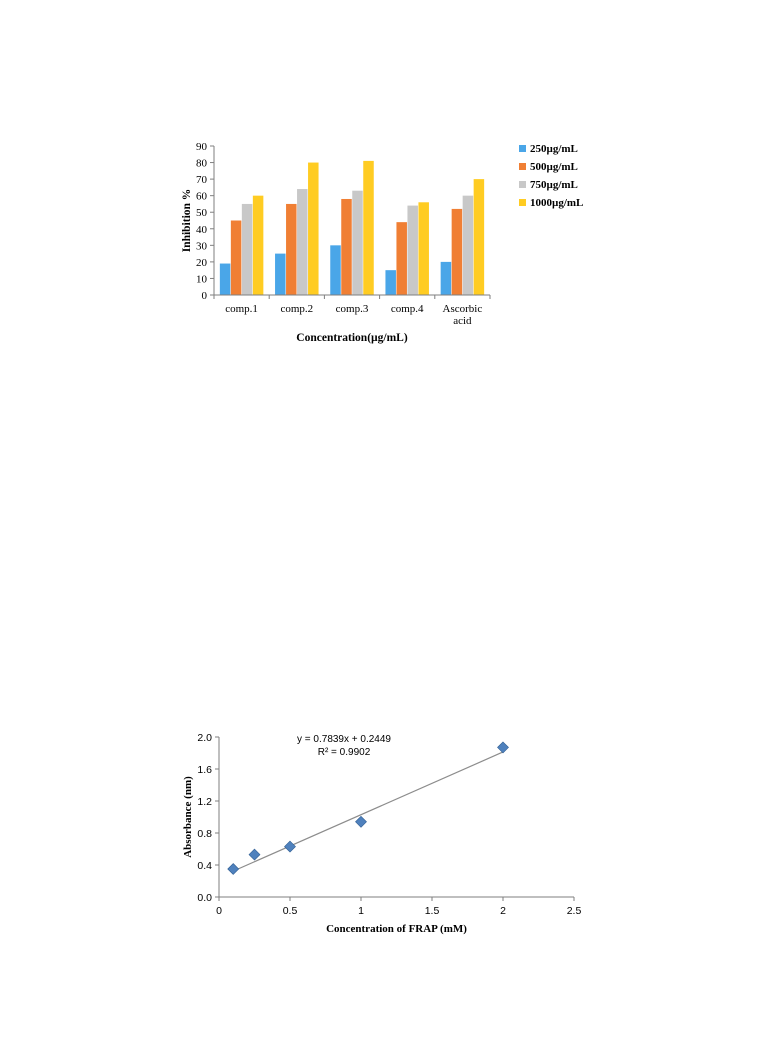 This screenshot has width=768, height=1056. What do you see at coordinates (202, 180) in the screenshot?
I see `y-tick-label: 70` at bounding box center [202, 180].